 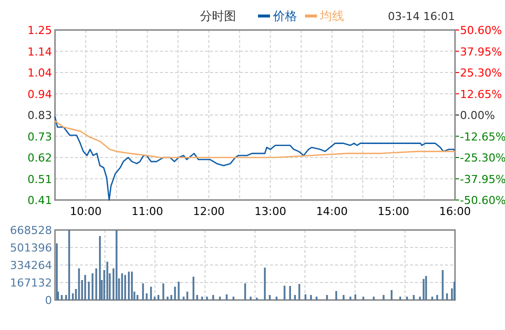 I want to click on y-tick-label: 1.14, so click(x=40, y=51).